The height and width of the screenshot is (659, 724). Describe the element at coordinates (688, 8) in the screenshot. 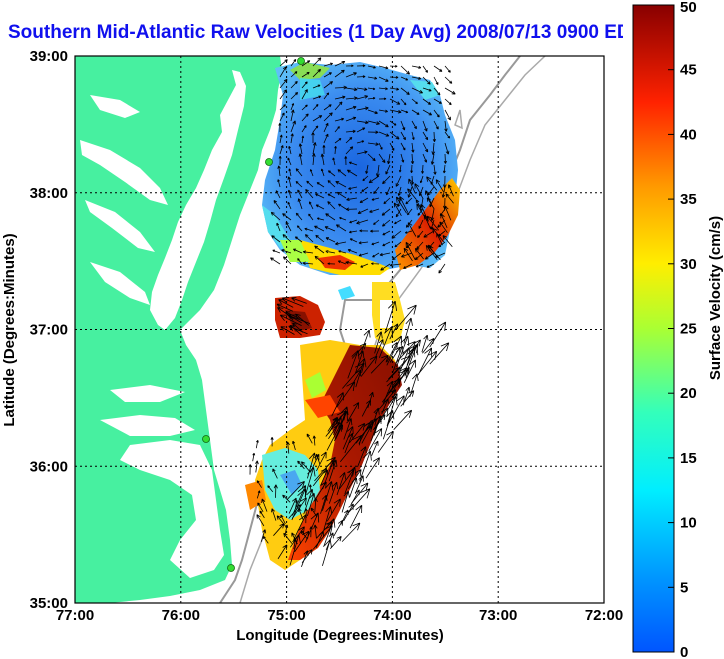

I see `colorbar-tick-label: 50` at that location.